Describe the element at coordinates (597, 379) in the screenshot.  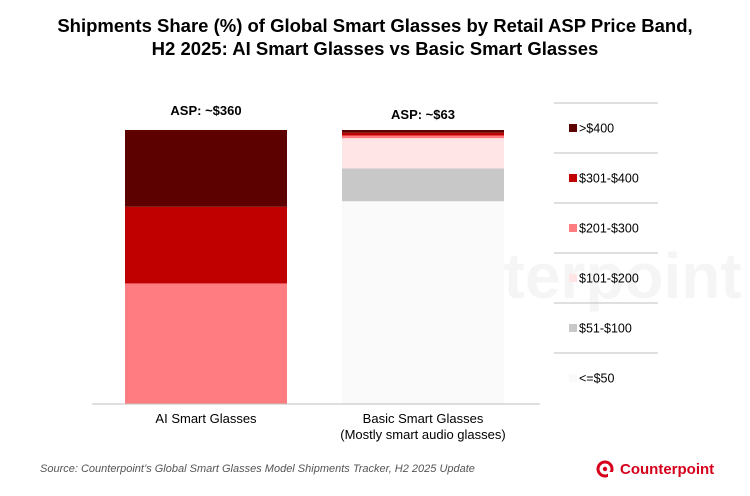
I see `legend-label-le-50: <=$50` at that location.